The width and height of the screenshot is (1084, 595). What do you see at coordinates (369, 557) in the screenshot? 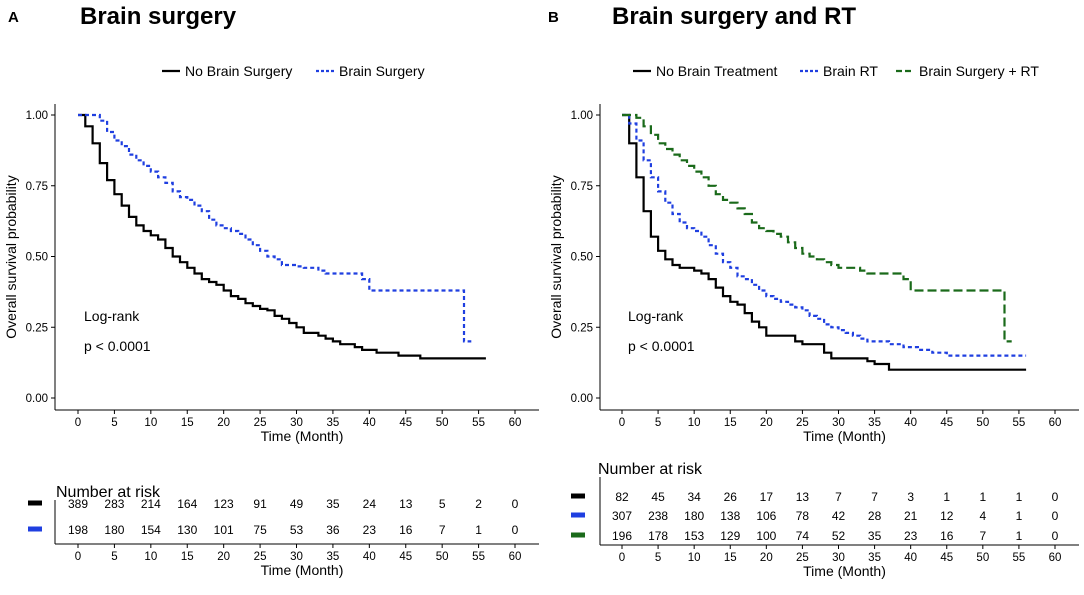
I see `risk-x-tick-label: 40` at bounding box center [369, 557].